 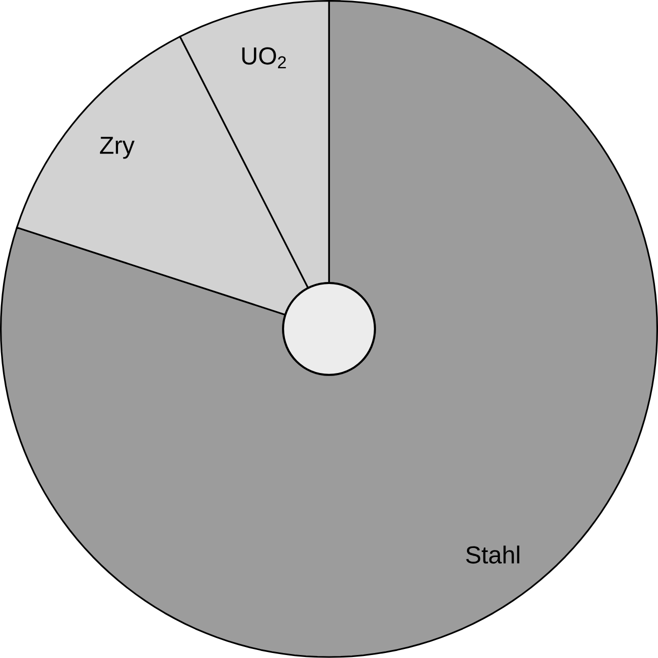 What do you see at coordinates (493, 555) in the screenshot?
I see `slice-label: Stahl` at bounding box center [493, 555].